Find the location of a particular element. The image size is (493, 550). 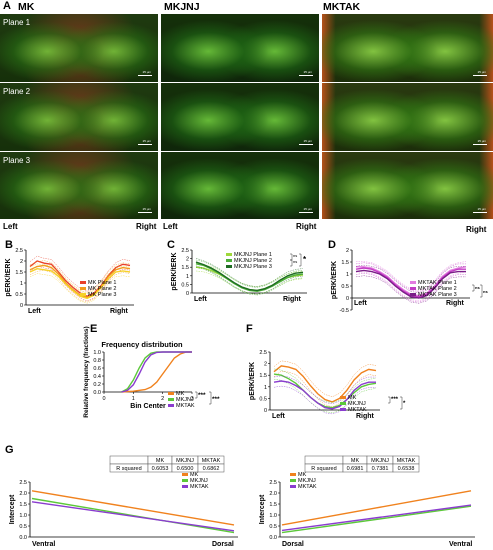

y-axis-label-g1: Intercept is located at coordinates (12, 509).